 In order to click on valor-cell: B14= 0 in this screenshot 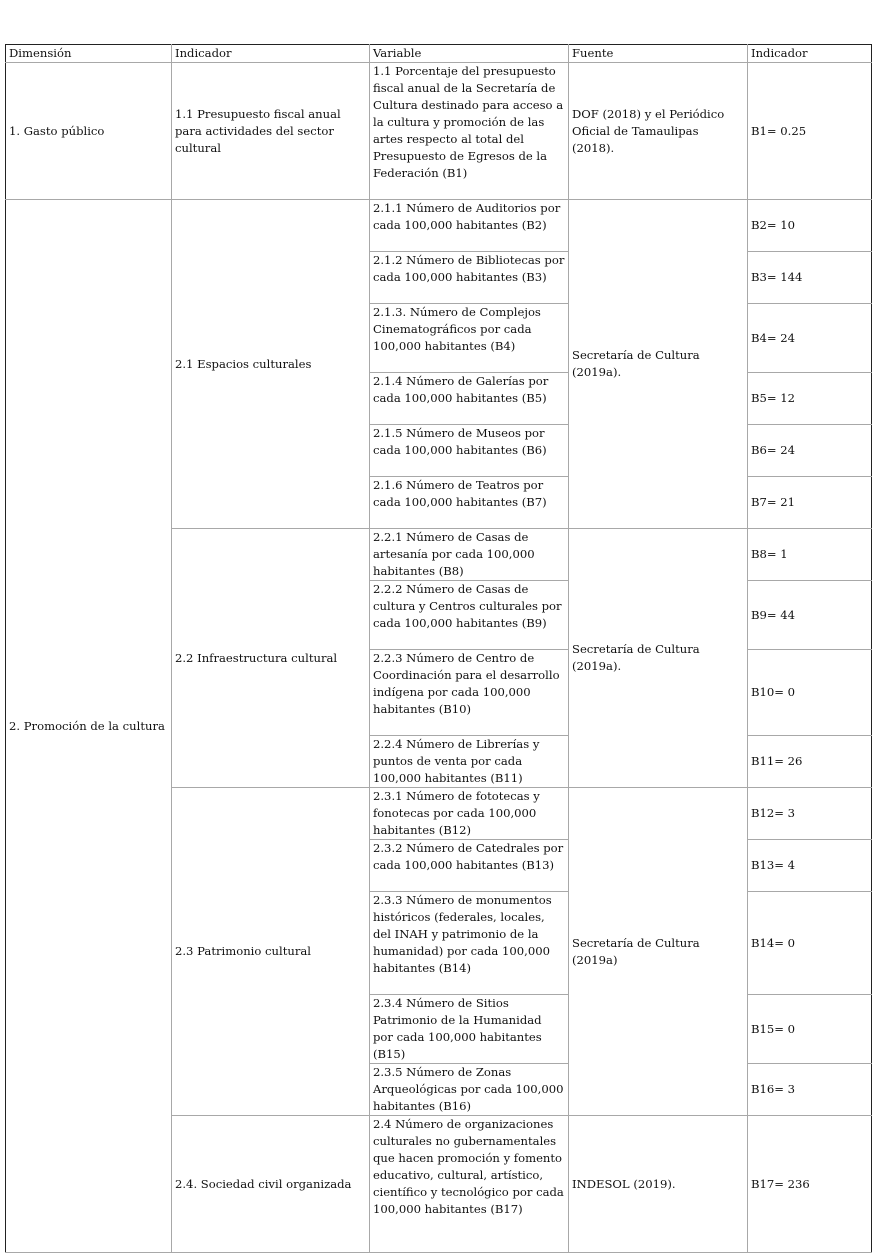, I will do `click(809, 943)`.